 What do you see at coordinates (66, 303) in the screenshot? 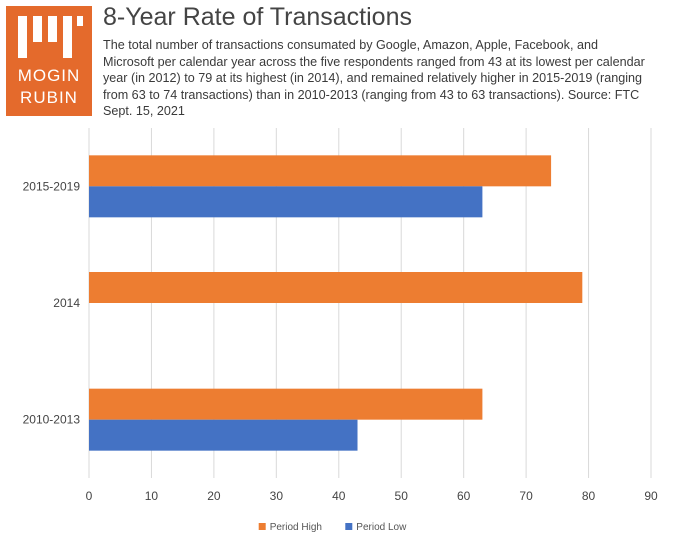
I see `category-label: 2014` at bounding box center [66, 303].